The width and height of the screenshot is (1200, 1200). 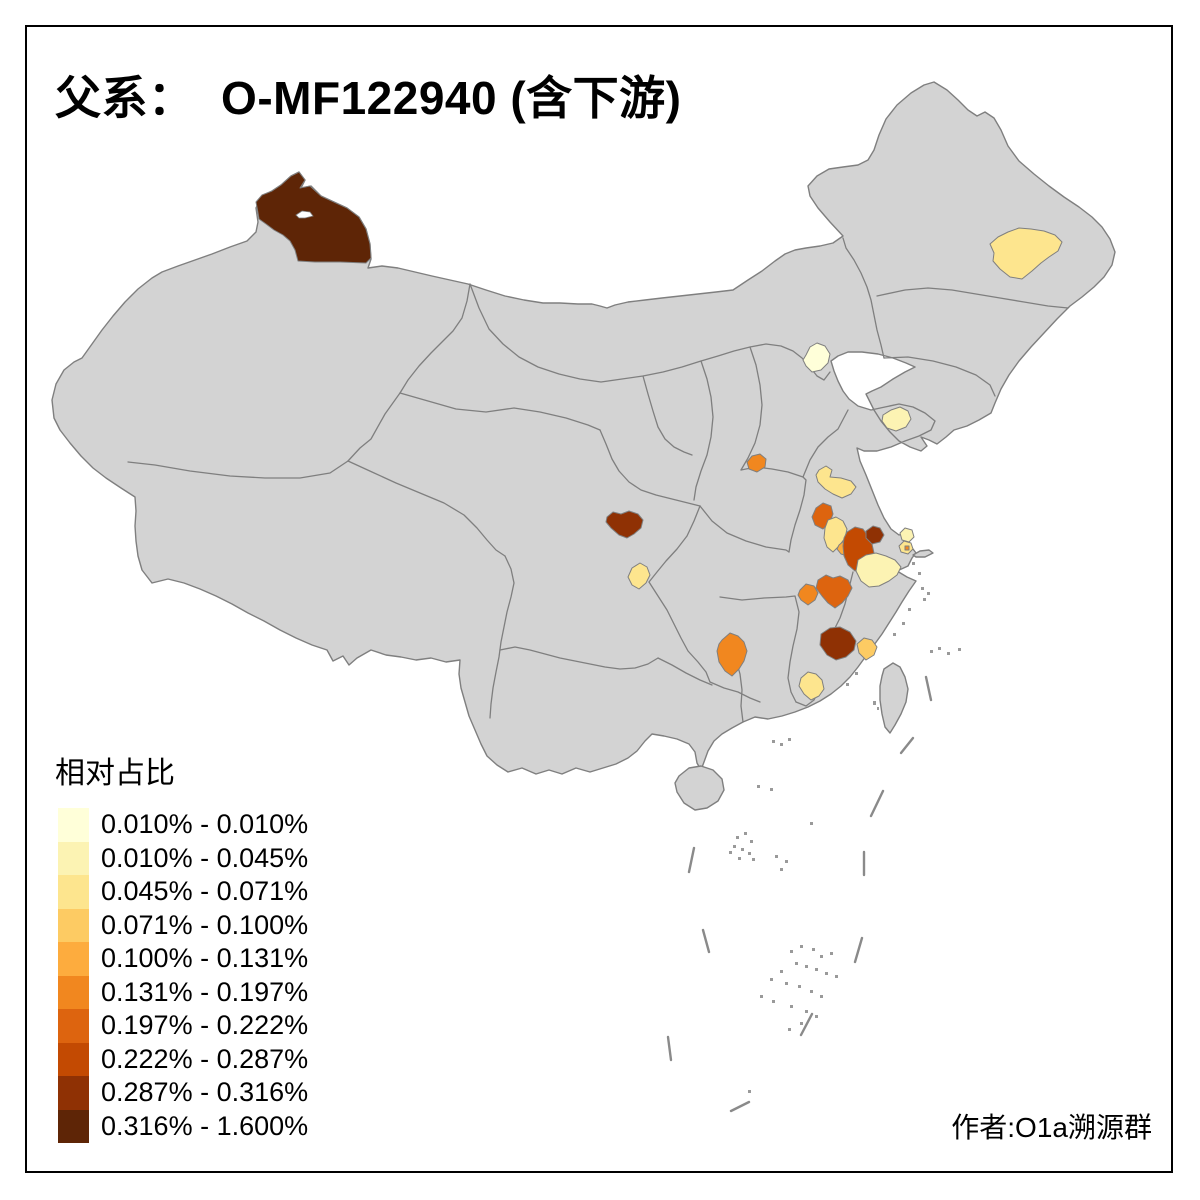 I want to click on legend-row-6: 0.131% - 0.197%, so click(x=183, y=992).